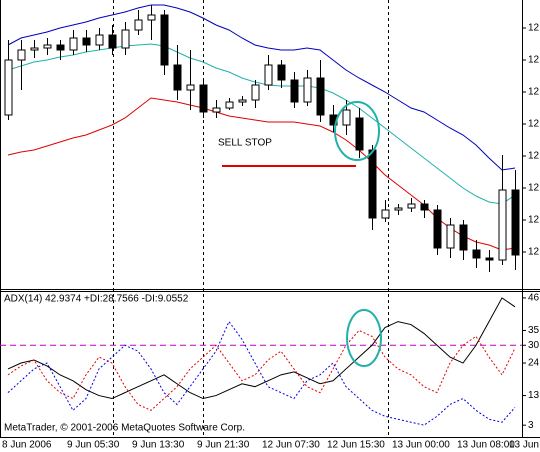  Describe the element at coordinates (96, 299) in the screenshot. I see `indicator-label: ADX(14) 42.9374 +DI:28.7566 -DI:9.0552` at that location.